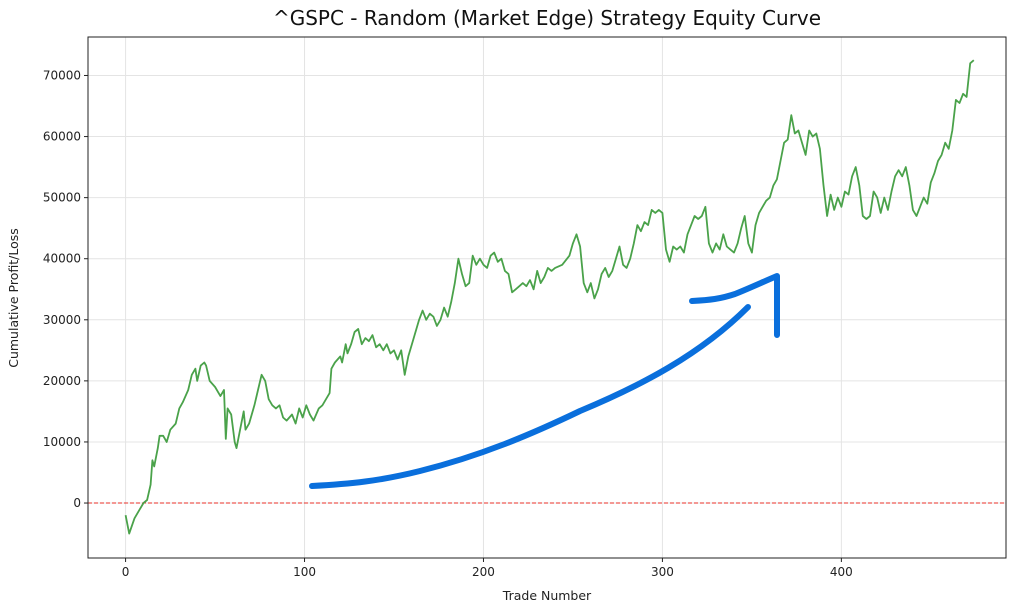  Describe the element at coordinates (483, 572) in the screenshot. I see `x-tick-label: 200` at that location.